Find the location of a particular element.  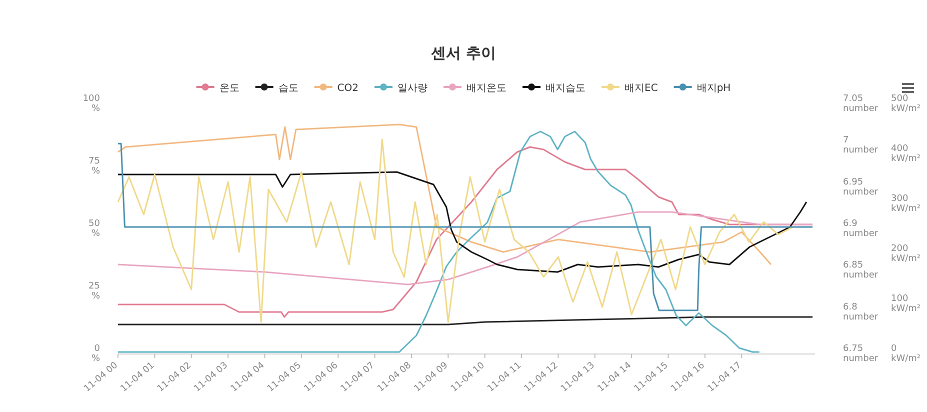

y3-tick-label: 100 kW/m² is located at coordinates (906, 304).